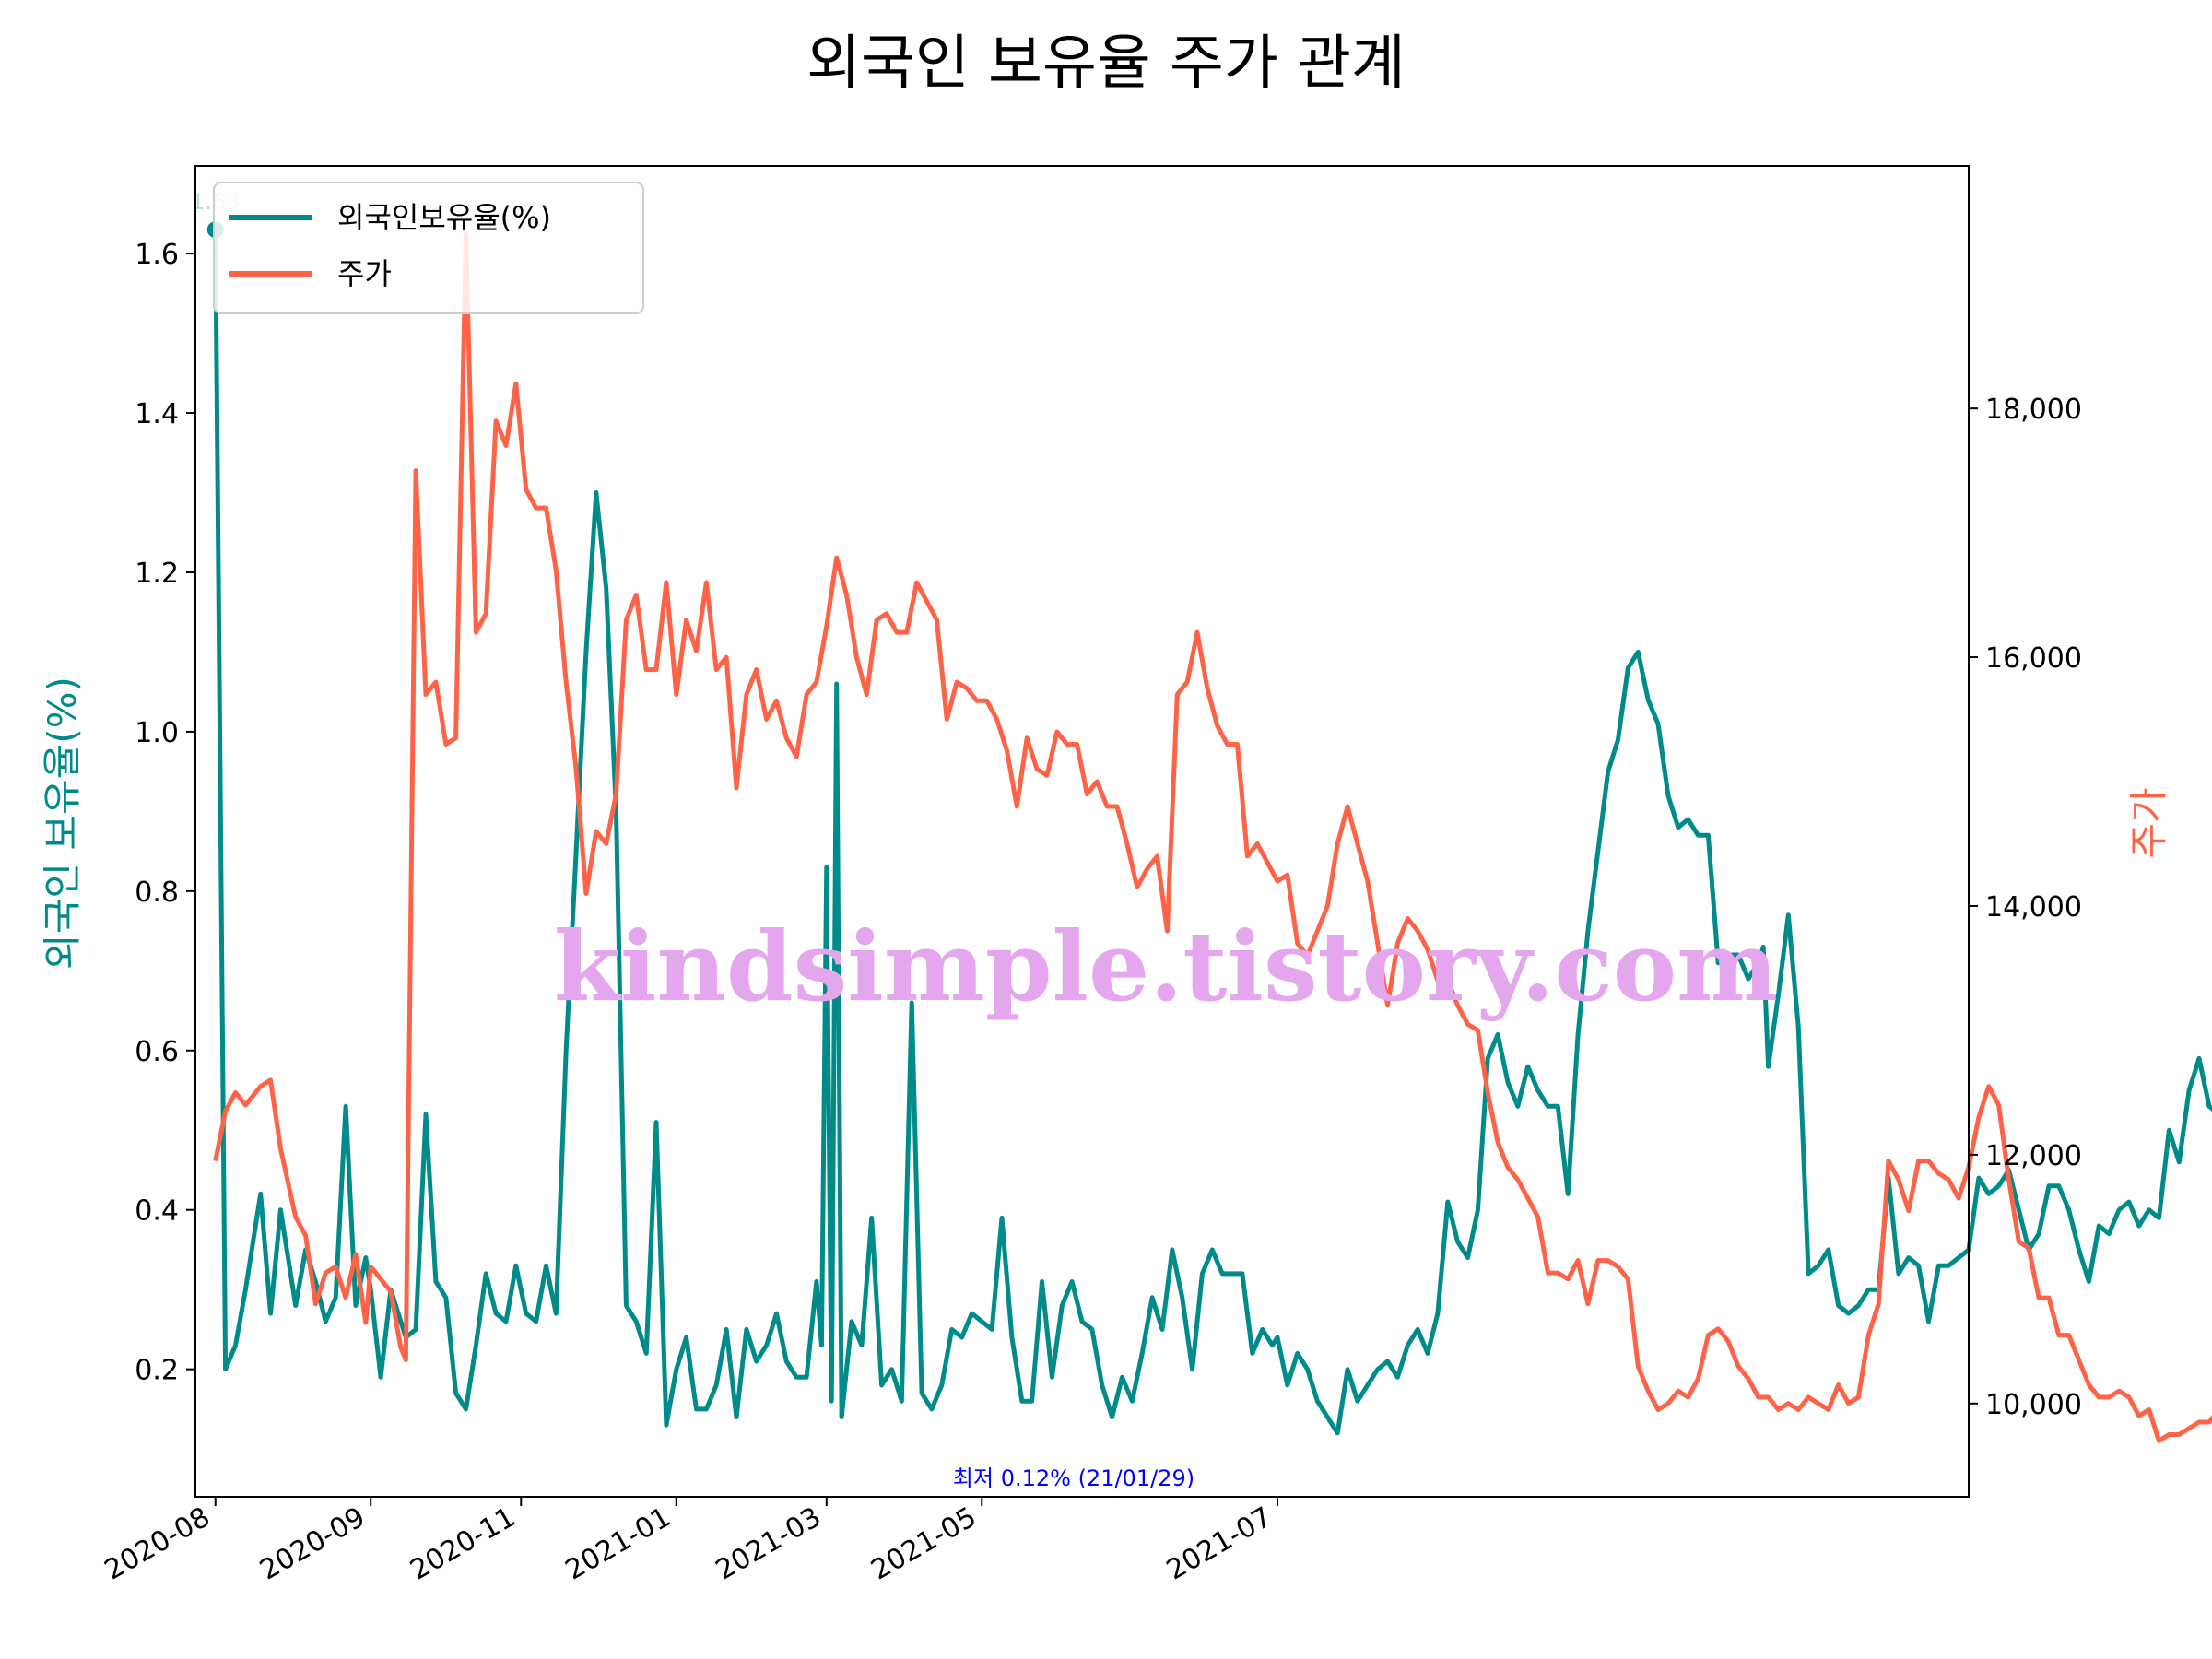 The image size is (2212, 1659). I want to click on left-tick-label: 0.6, so click(157, 1052).